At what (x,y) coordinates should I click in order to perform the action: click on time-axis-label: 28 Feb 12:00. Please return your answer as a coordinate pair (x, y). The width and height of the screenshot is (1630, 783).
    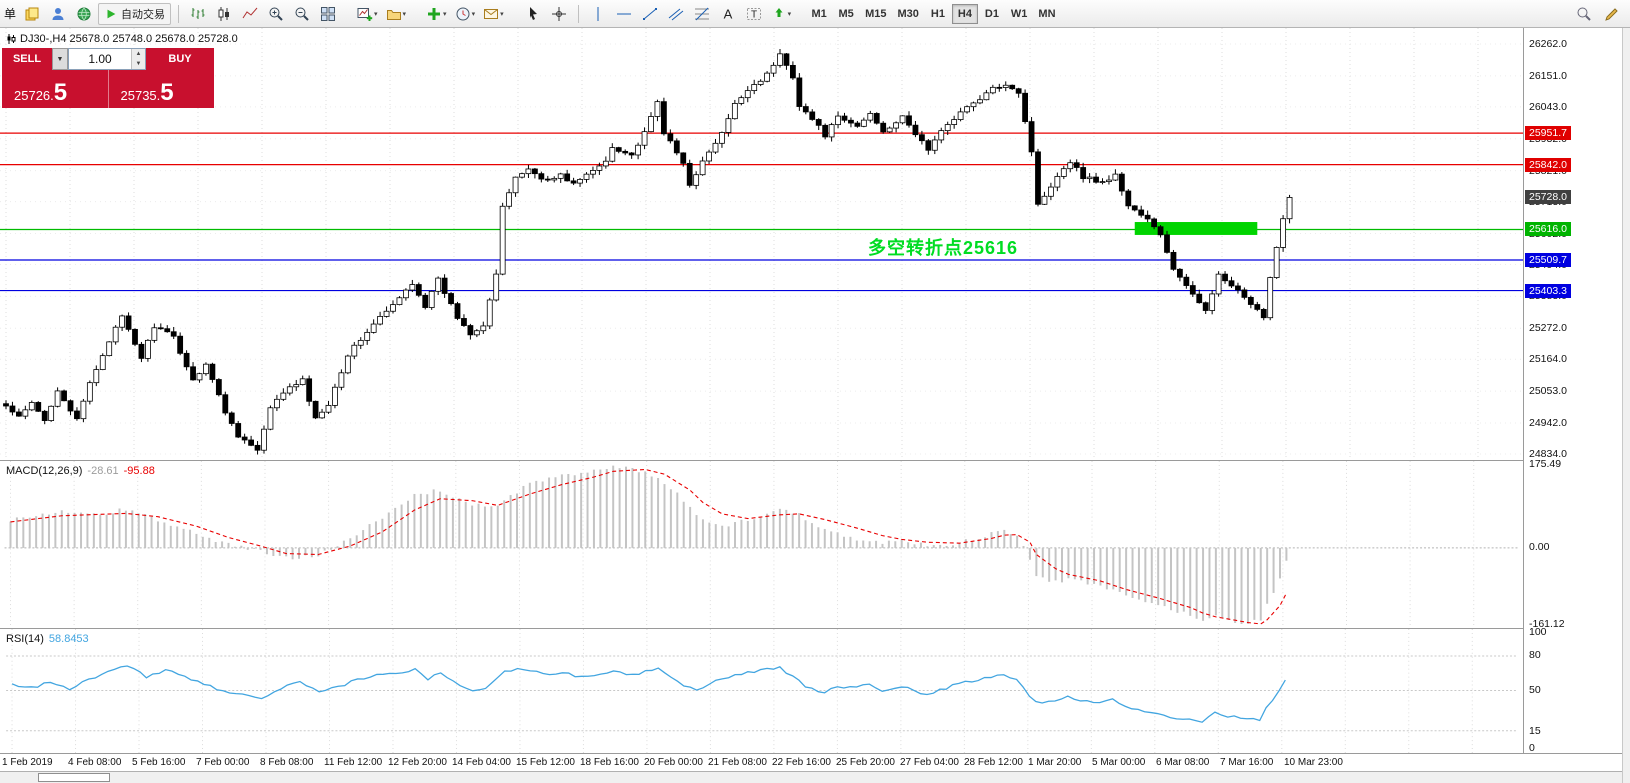
    Looking at the image, I should click on (993, 762).